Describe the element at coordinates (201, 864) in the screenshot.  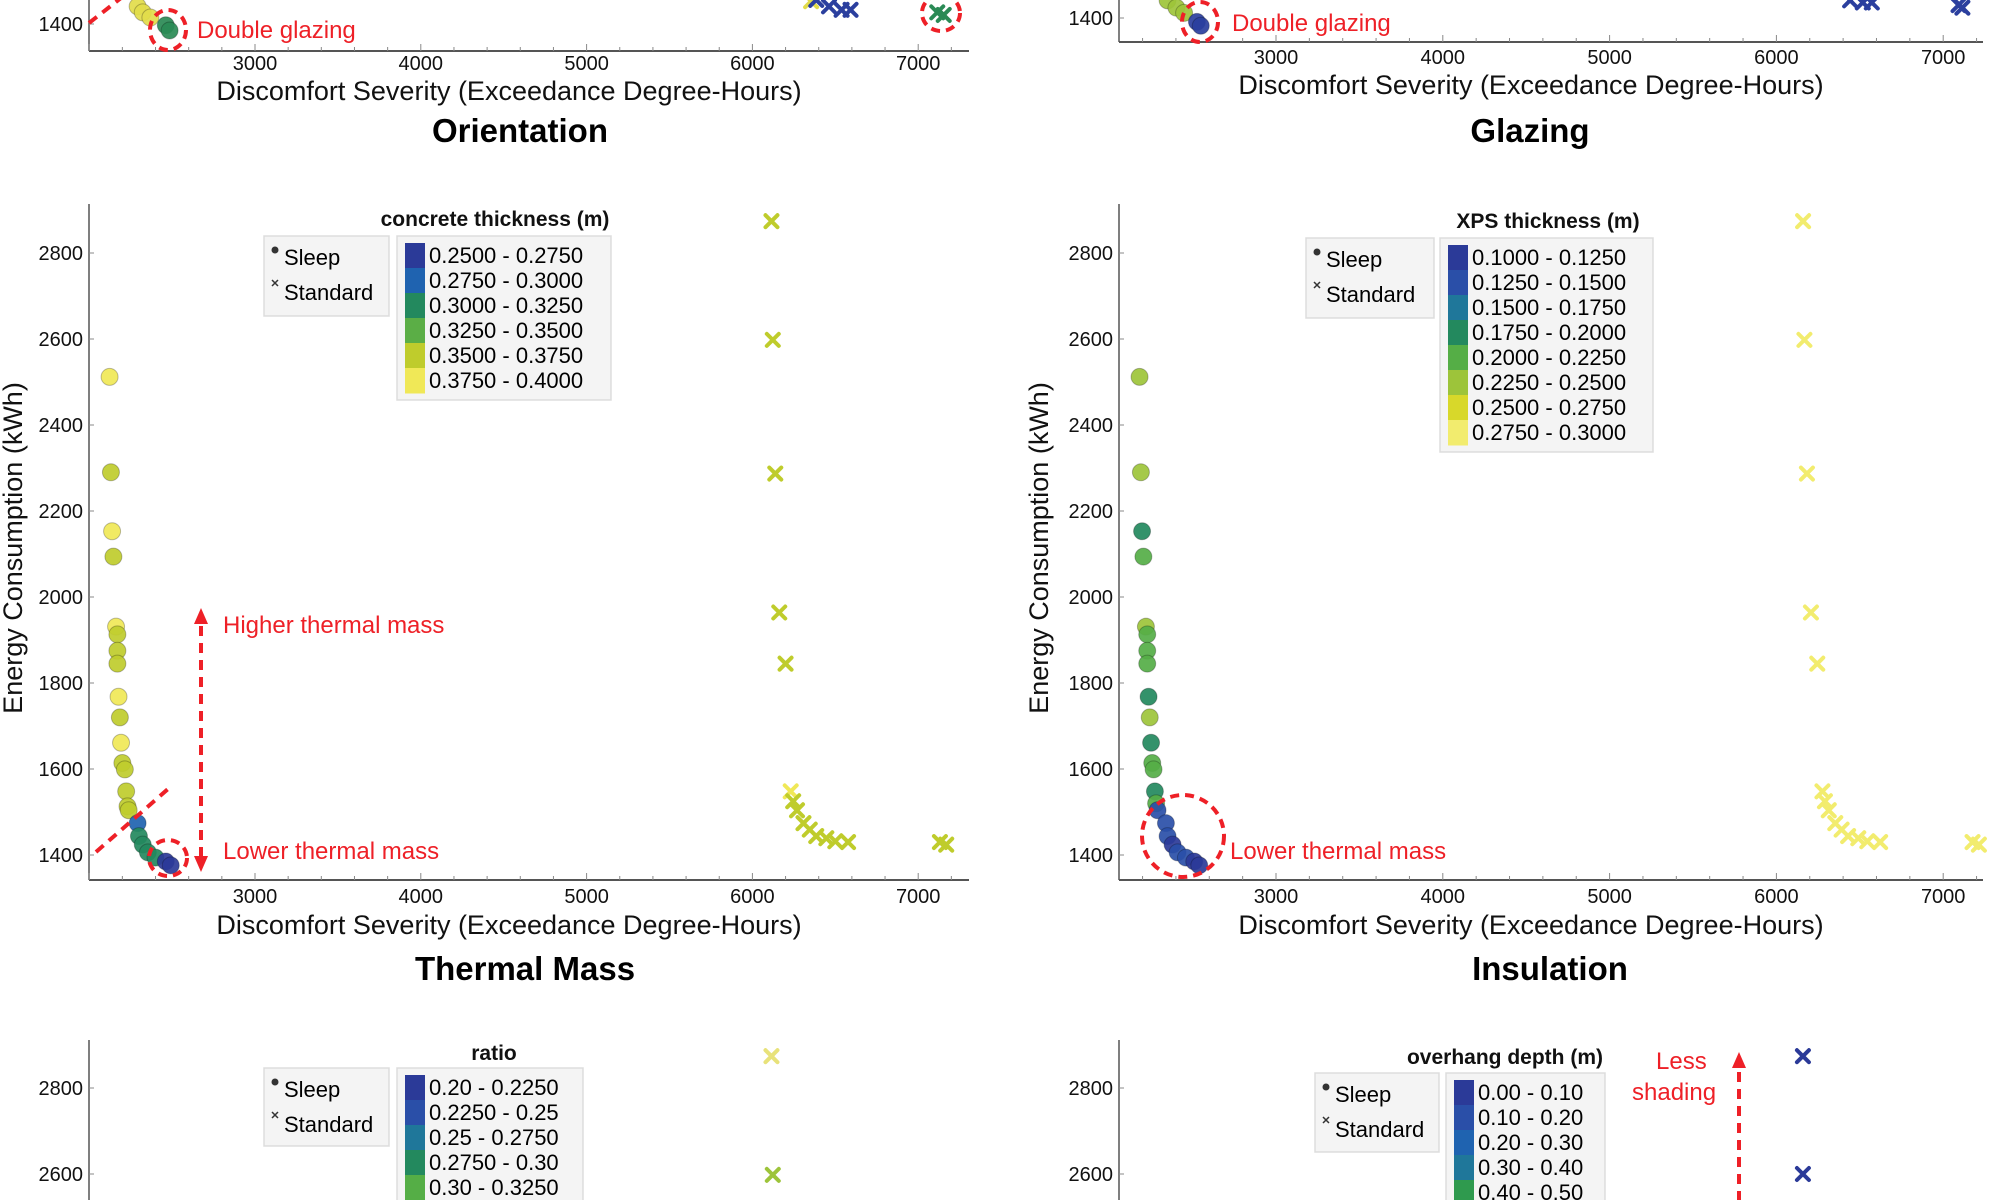
I see `arrow-down-icon` at that location.